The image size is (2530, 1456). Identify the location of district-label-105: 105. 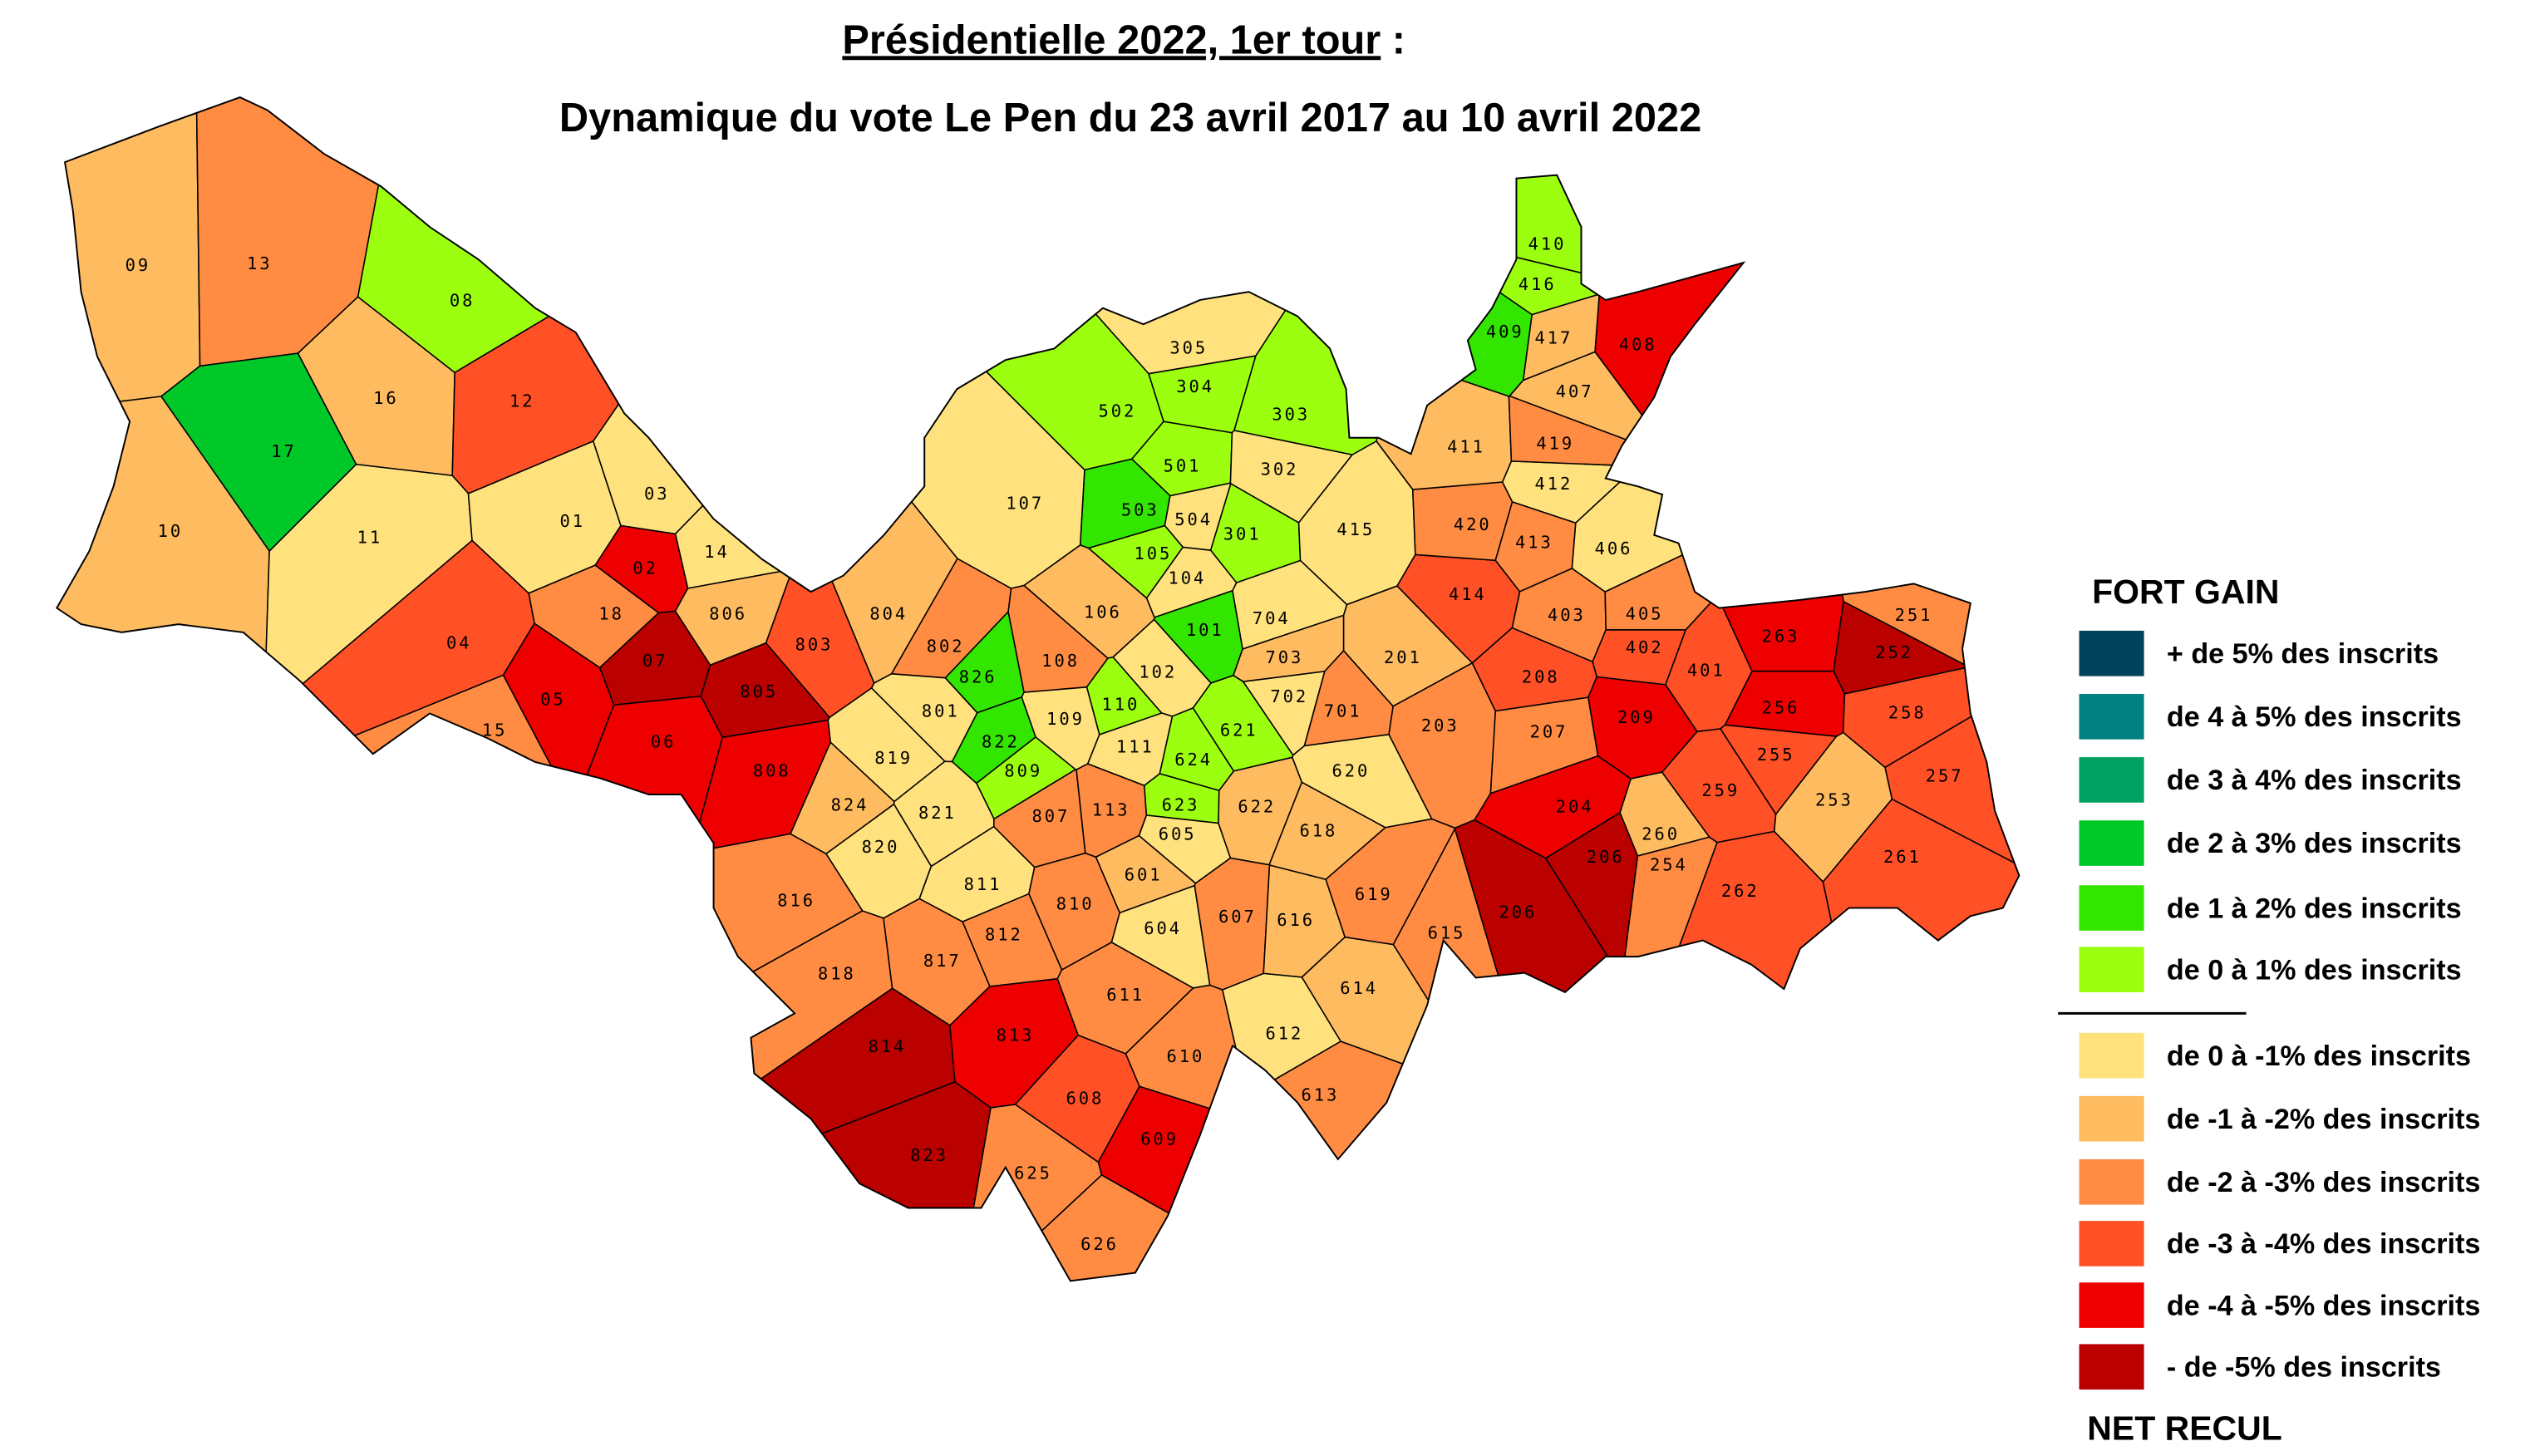
(1153, 553).